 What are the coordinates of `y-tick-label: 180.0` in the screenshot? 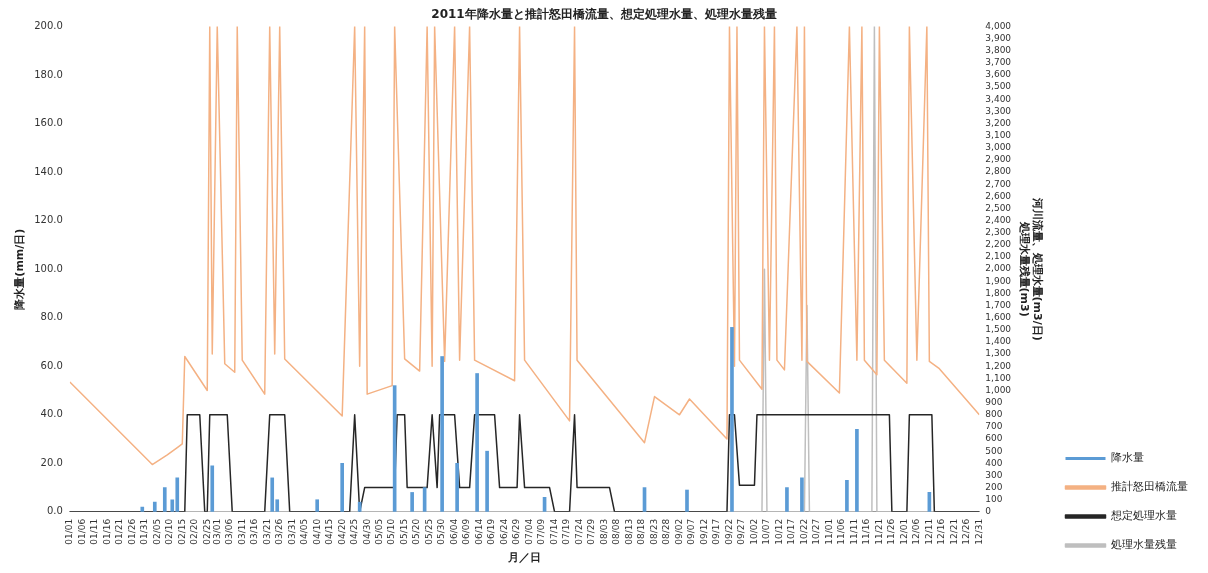 It's located at (48, 74).